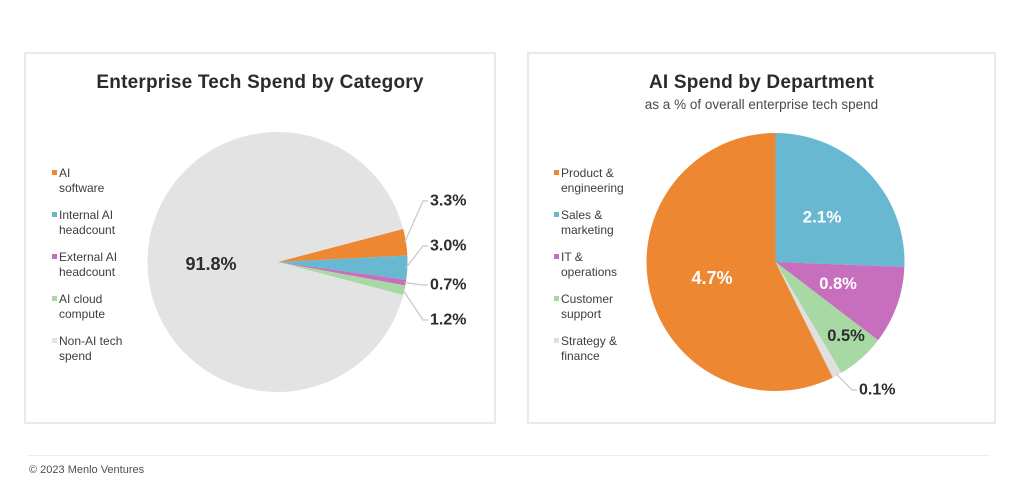 Image resolution: width=1024 pixels, height=495 pixels. What do you see at coordinates (739, 262) in the screenshot?
I see `pie-slice-product-engineering` at bounding box center [739, 262].